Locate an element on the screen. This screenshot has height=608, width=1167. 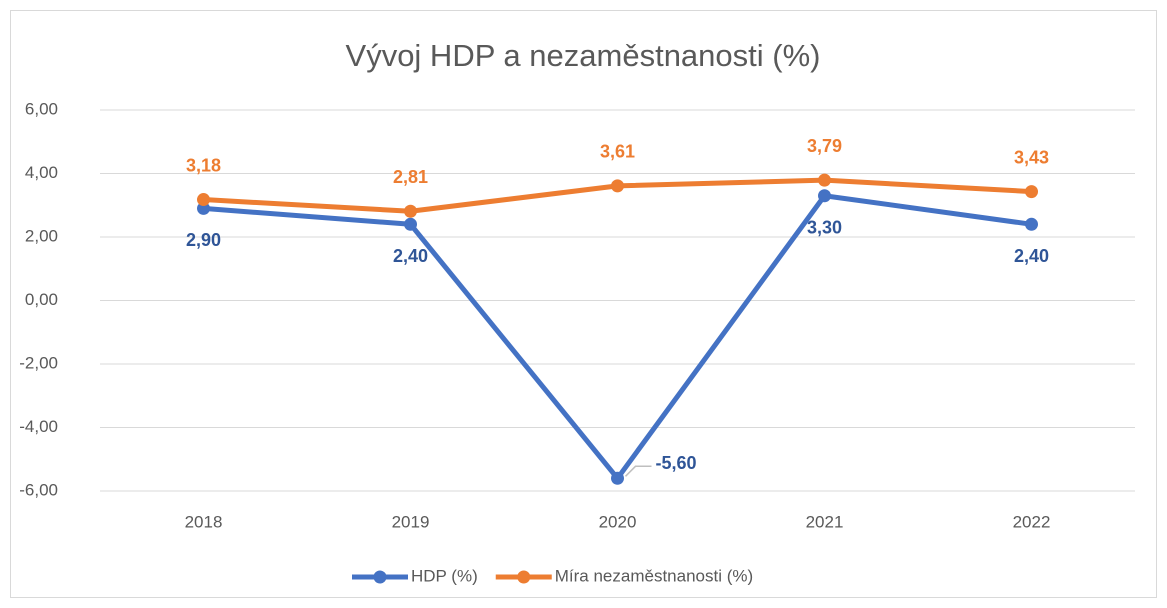
x-tick-label: 2021 is located at coordinates (825, 521).